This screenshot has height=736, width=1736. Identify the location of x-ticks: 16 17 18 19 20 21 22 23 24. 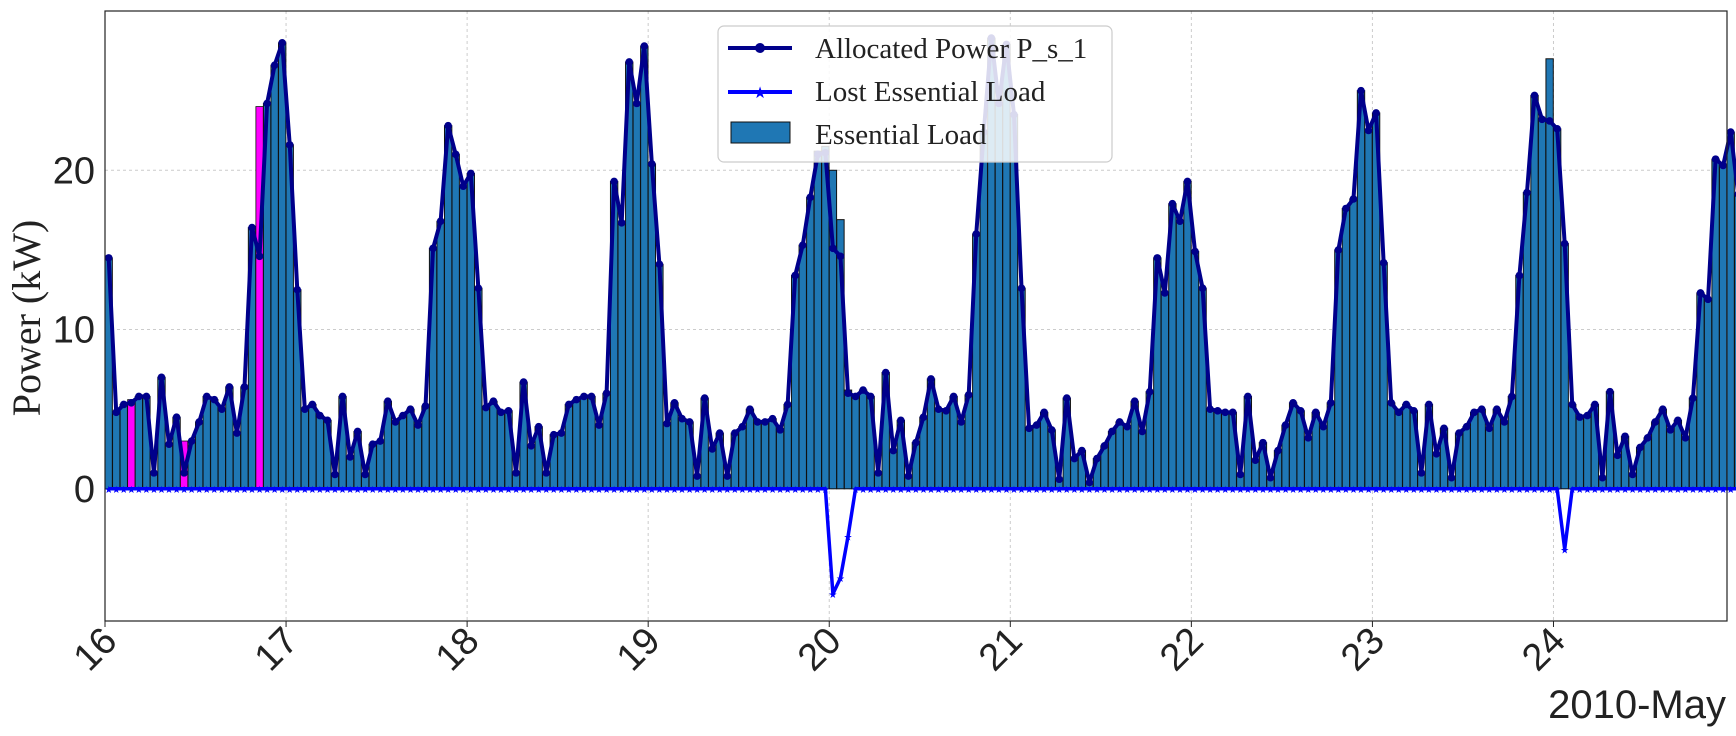
(820, 650).